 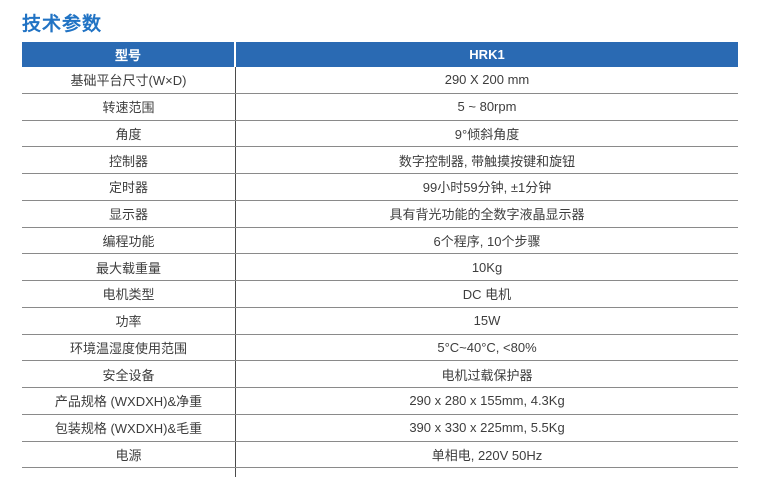 What do you see at coordinates (380, 321) in the screenshot?
I see `table-row: 功率 15W` at bounding box center [380, 321].